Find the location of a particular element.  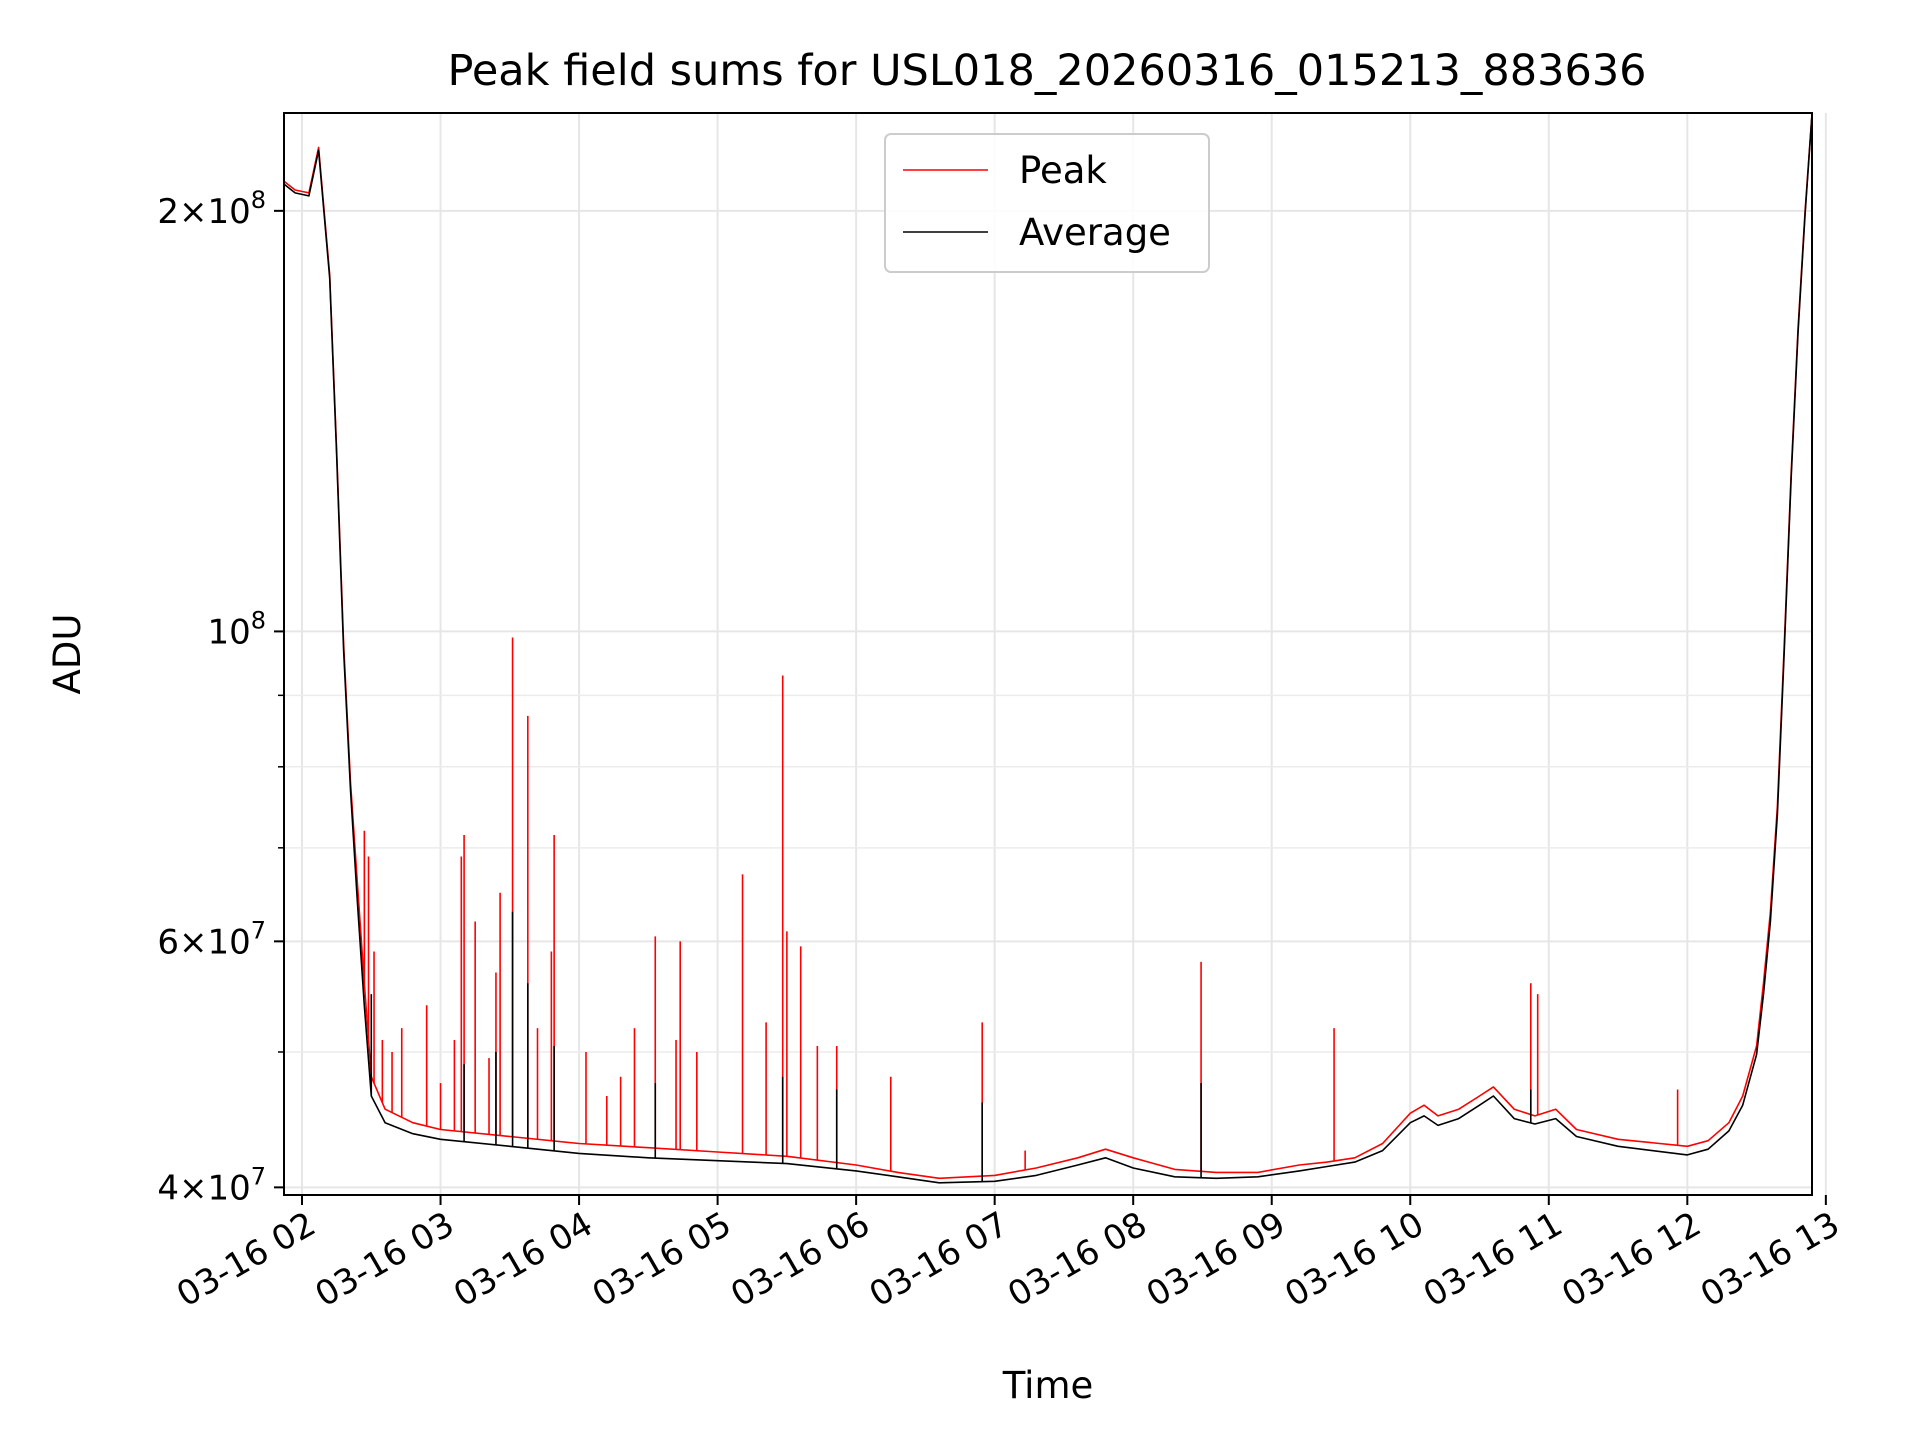

legend-box is located at coordinates (1047, 203).